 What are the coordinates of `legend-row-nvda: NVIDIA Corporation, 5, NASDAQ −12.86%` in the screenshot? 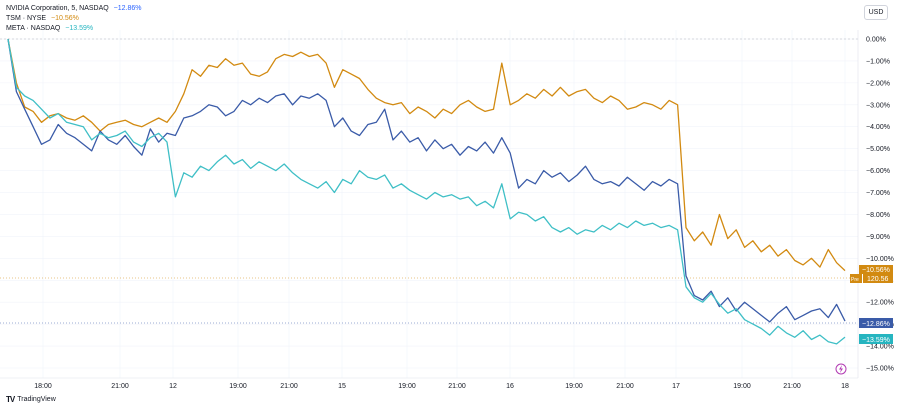 It's located at (74, 9).